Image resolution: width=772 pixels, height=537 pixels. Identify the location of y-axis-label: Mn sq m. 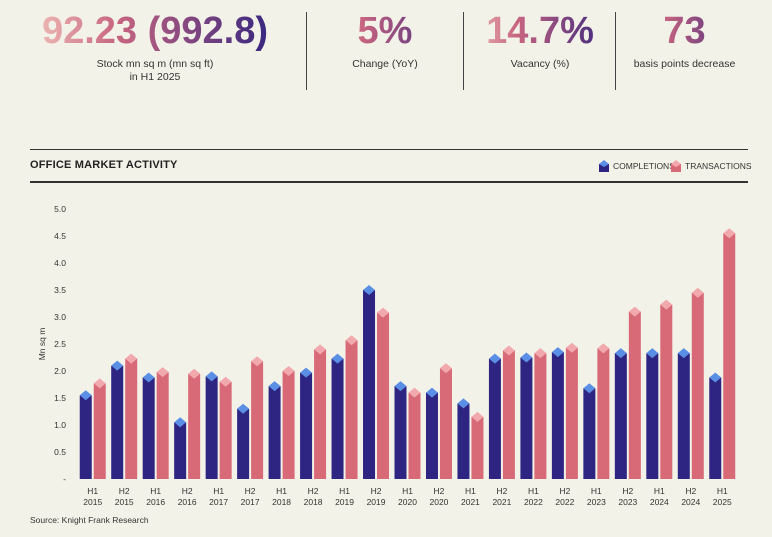
(42, 344).